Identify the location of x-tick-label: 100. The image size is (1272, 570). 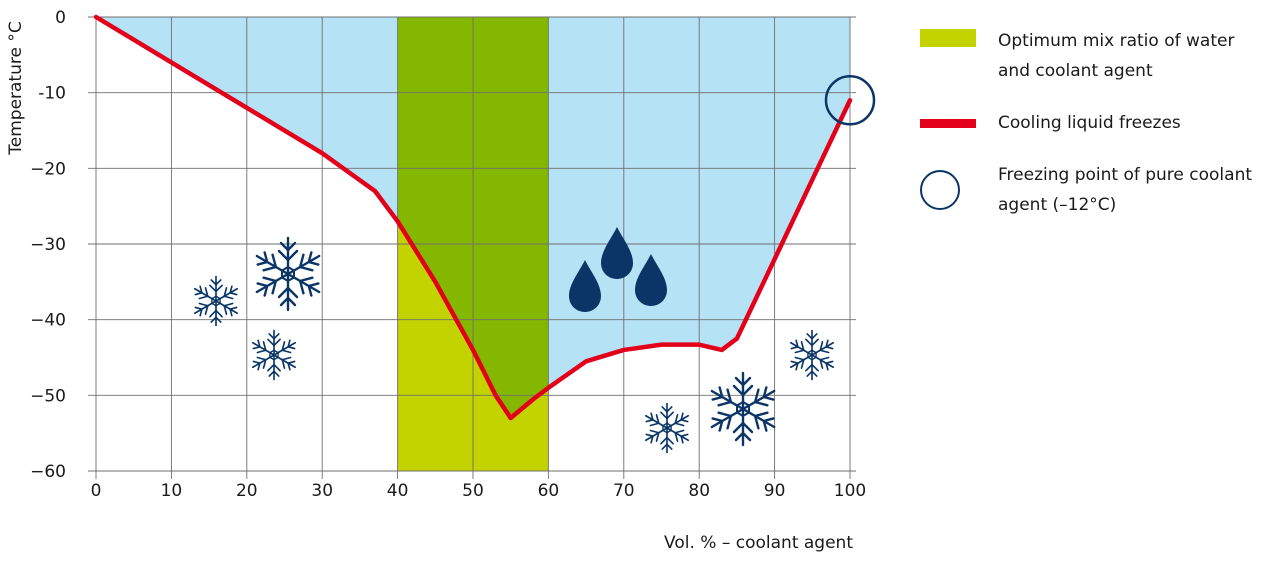
(850, 491).